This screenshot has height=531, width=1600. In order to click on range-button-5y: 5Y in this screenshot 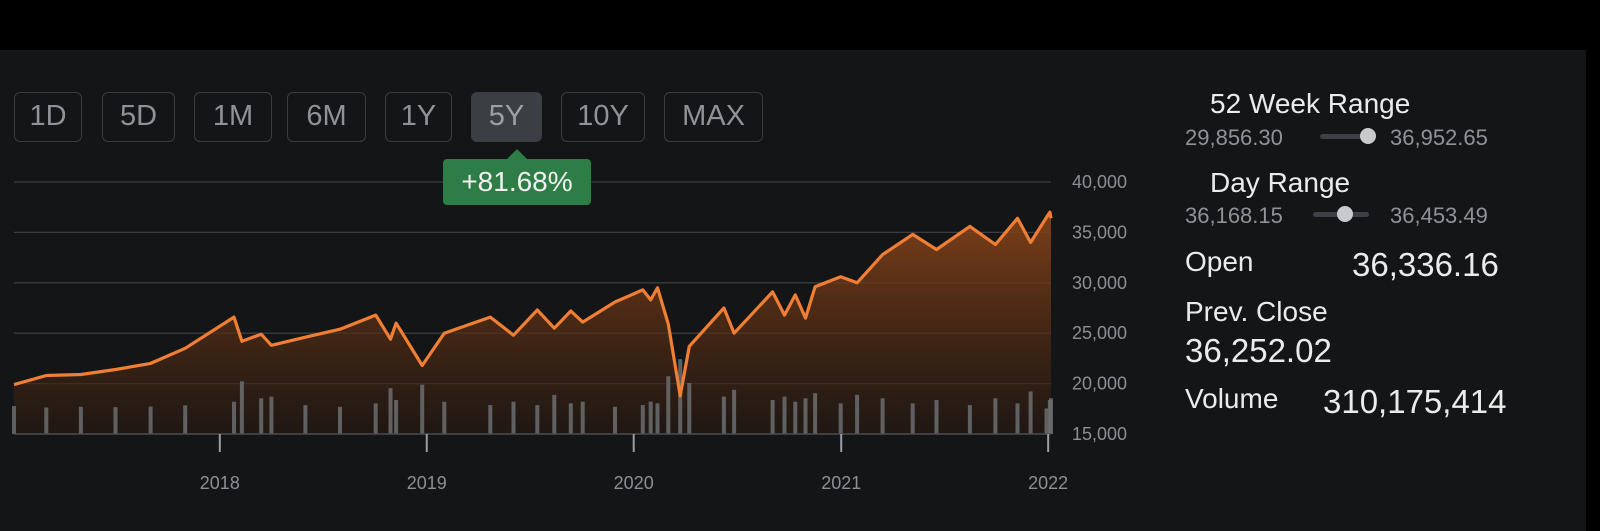, I will do `click(506, 117)`.